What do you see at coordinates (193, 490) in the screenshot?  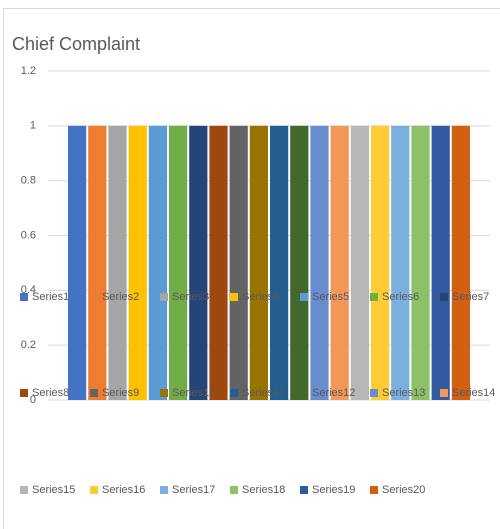 I see `legend-label: Series17` at bounding box center [193, 490].